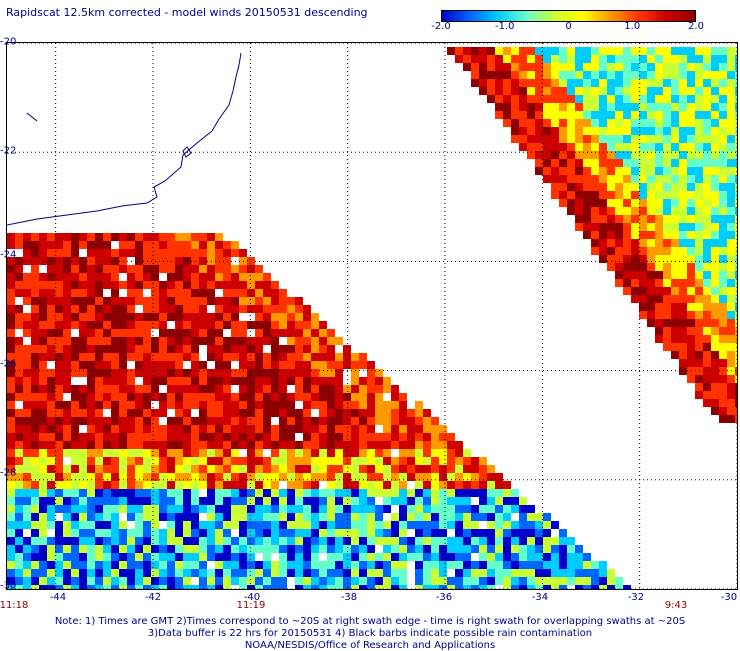  What do you see at coordinates (8, 473) in the screenshot?
I see `lat-label: -28` at bounding box center [8, 473].